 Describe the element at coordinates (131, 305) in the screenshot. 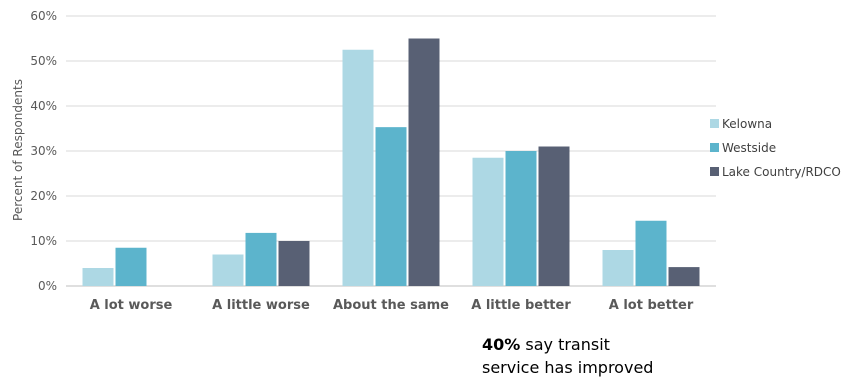

I see `x-category-label: A lot worse` at that location.